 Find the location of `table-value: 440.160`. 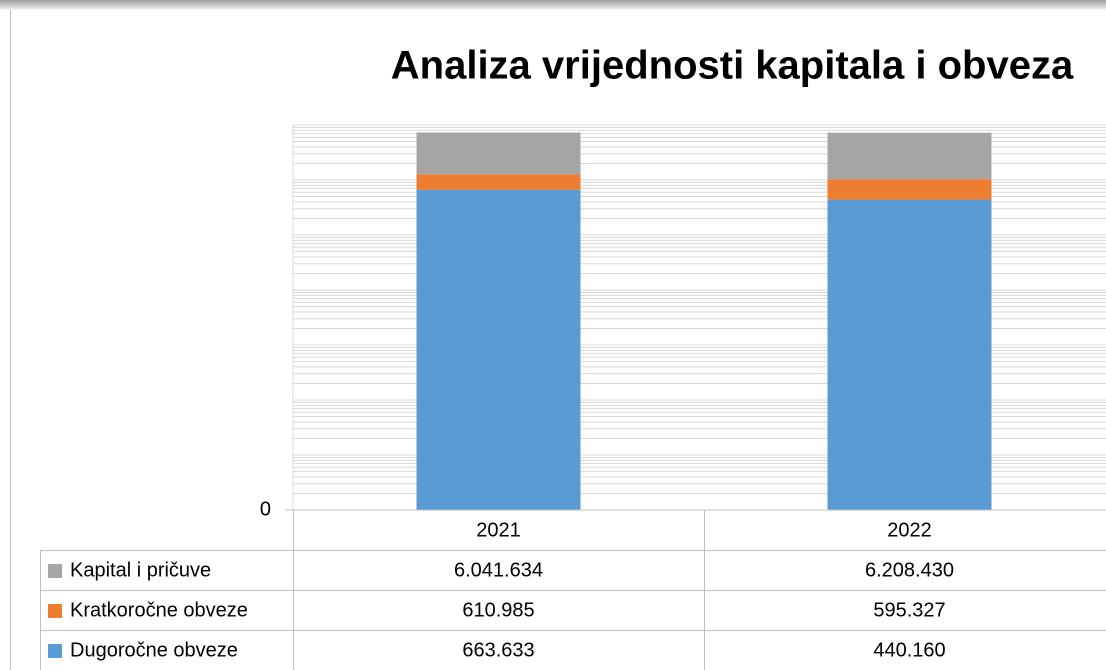

table-value: 440.160 is located at coordinates (909, 650).